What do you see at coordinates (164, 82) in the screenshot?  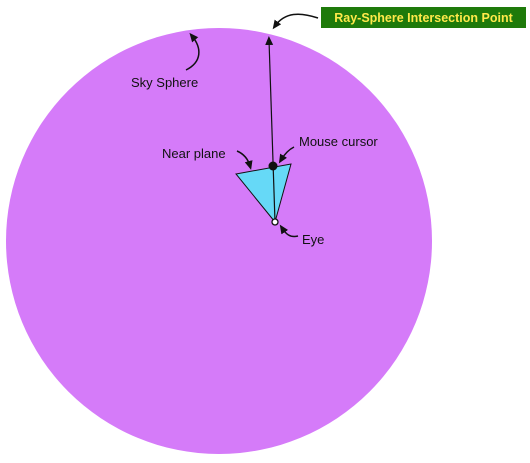 I see `sky-sphere-label: Sky Sphere` at bounding box center [164, 82].